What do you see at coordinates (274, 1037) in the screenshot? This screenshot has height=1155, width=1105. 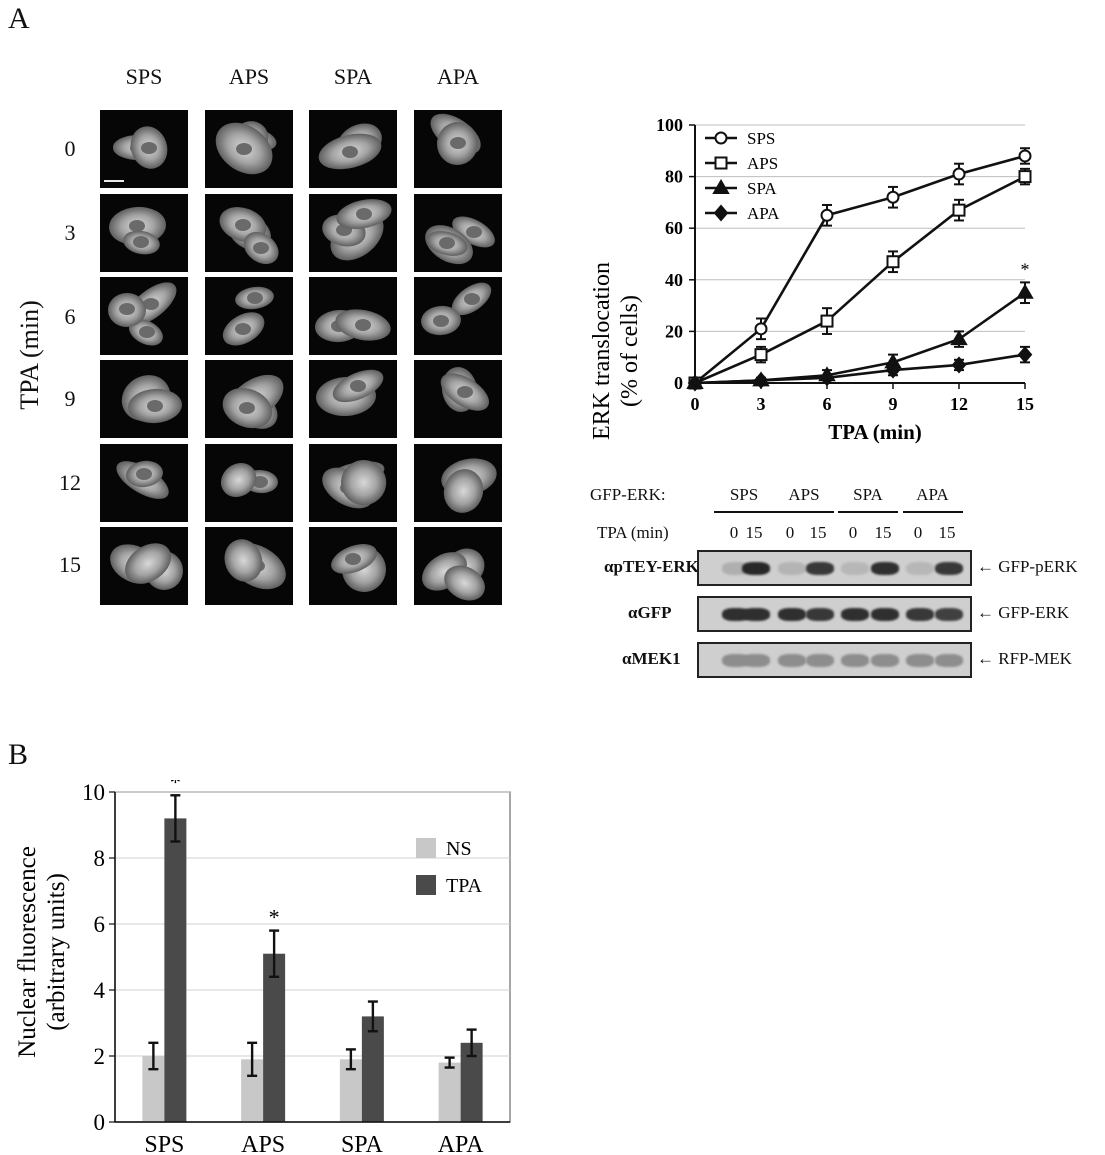 I see `bar-tpa-aps` at bounding box center [274, 1037].